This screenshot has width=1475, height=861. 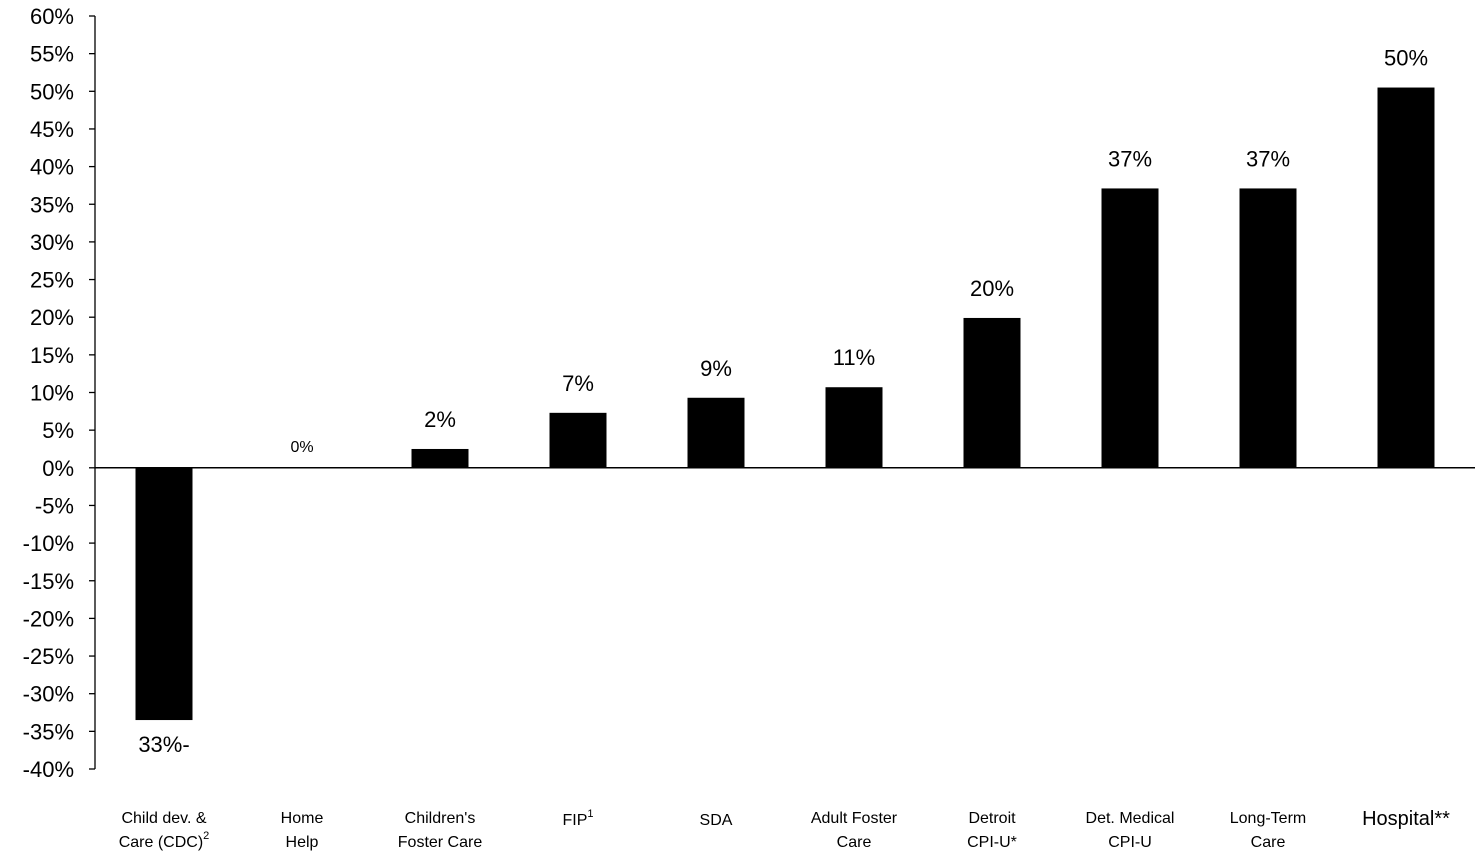 What do you see at coordinates (58, 468) in the screenshot?
I see `y-tick-label: 0%` at bounding box center [58, 468].